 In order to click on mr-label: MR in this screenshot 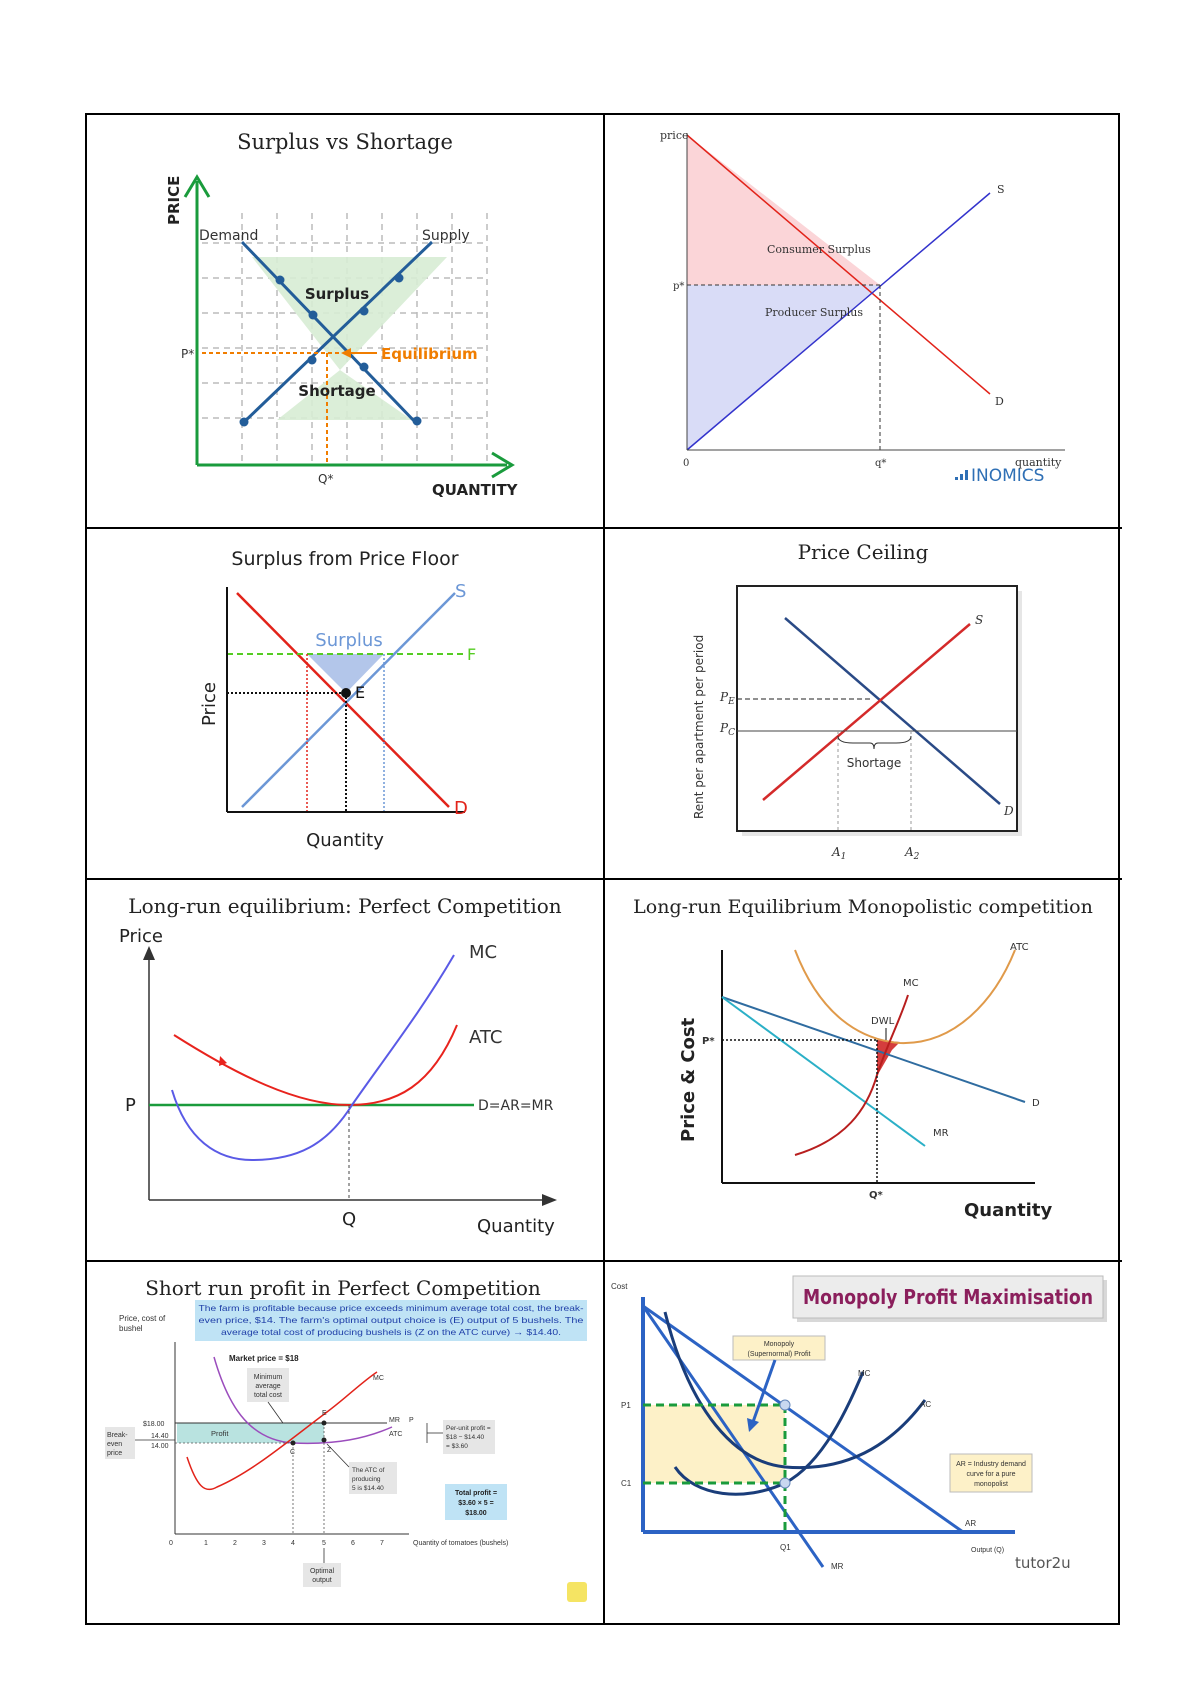, I will do `click(837, 1566)`.